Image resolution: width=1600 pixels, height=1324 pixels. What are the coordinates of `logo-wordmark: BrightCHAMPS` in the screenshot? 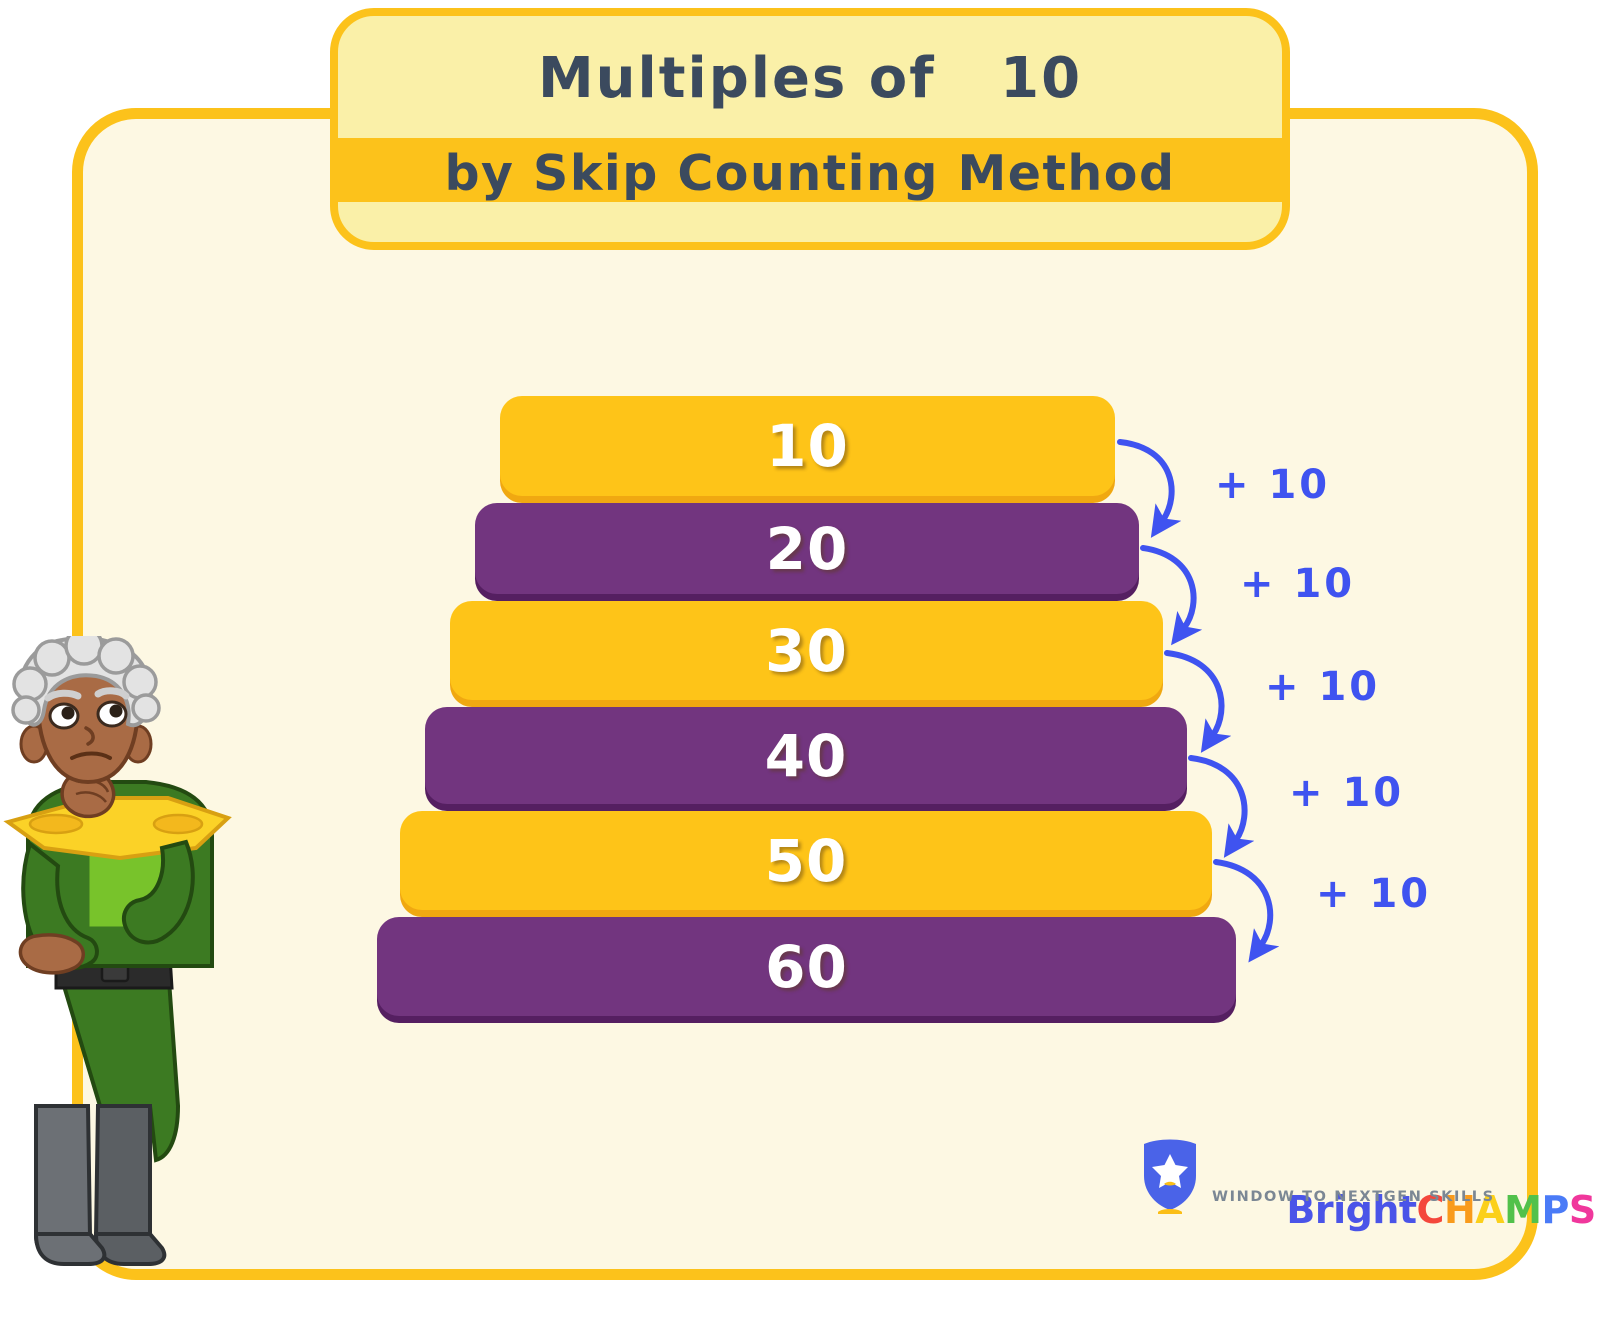 It's located at (1403, 1210).